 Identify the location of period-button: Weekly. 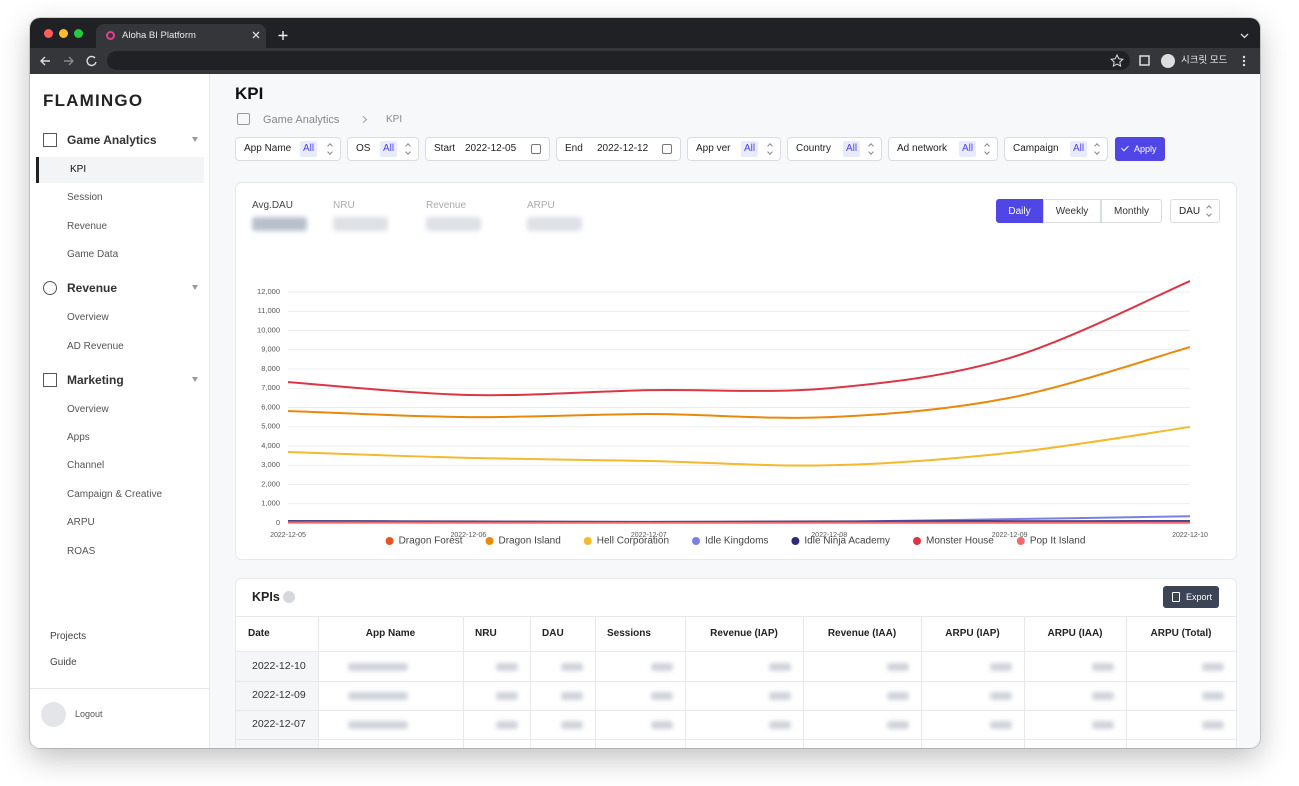
(1072, 211).